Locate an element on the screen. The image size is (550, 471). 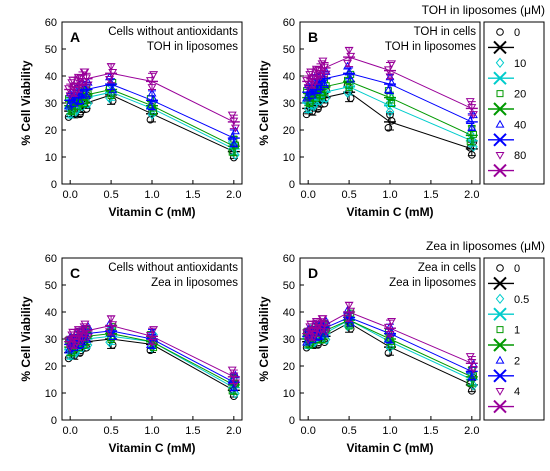
y-tick-label: 50 is located at coordinates (289, 50).